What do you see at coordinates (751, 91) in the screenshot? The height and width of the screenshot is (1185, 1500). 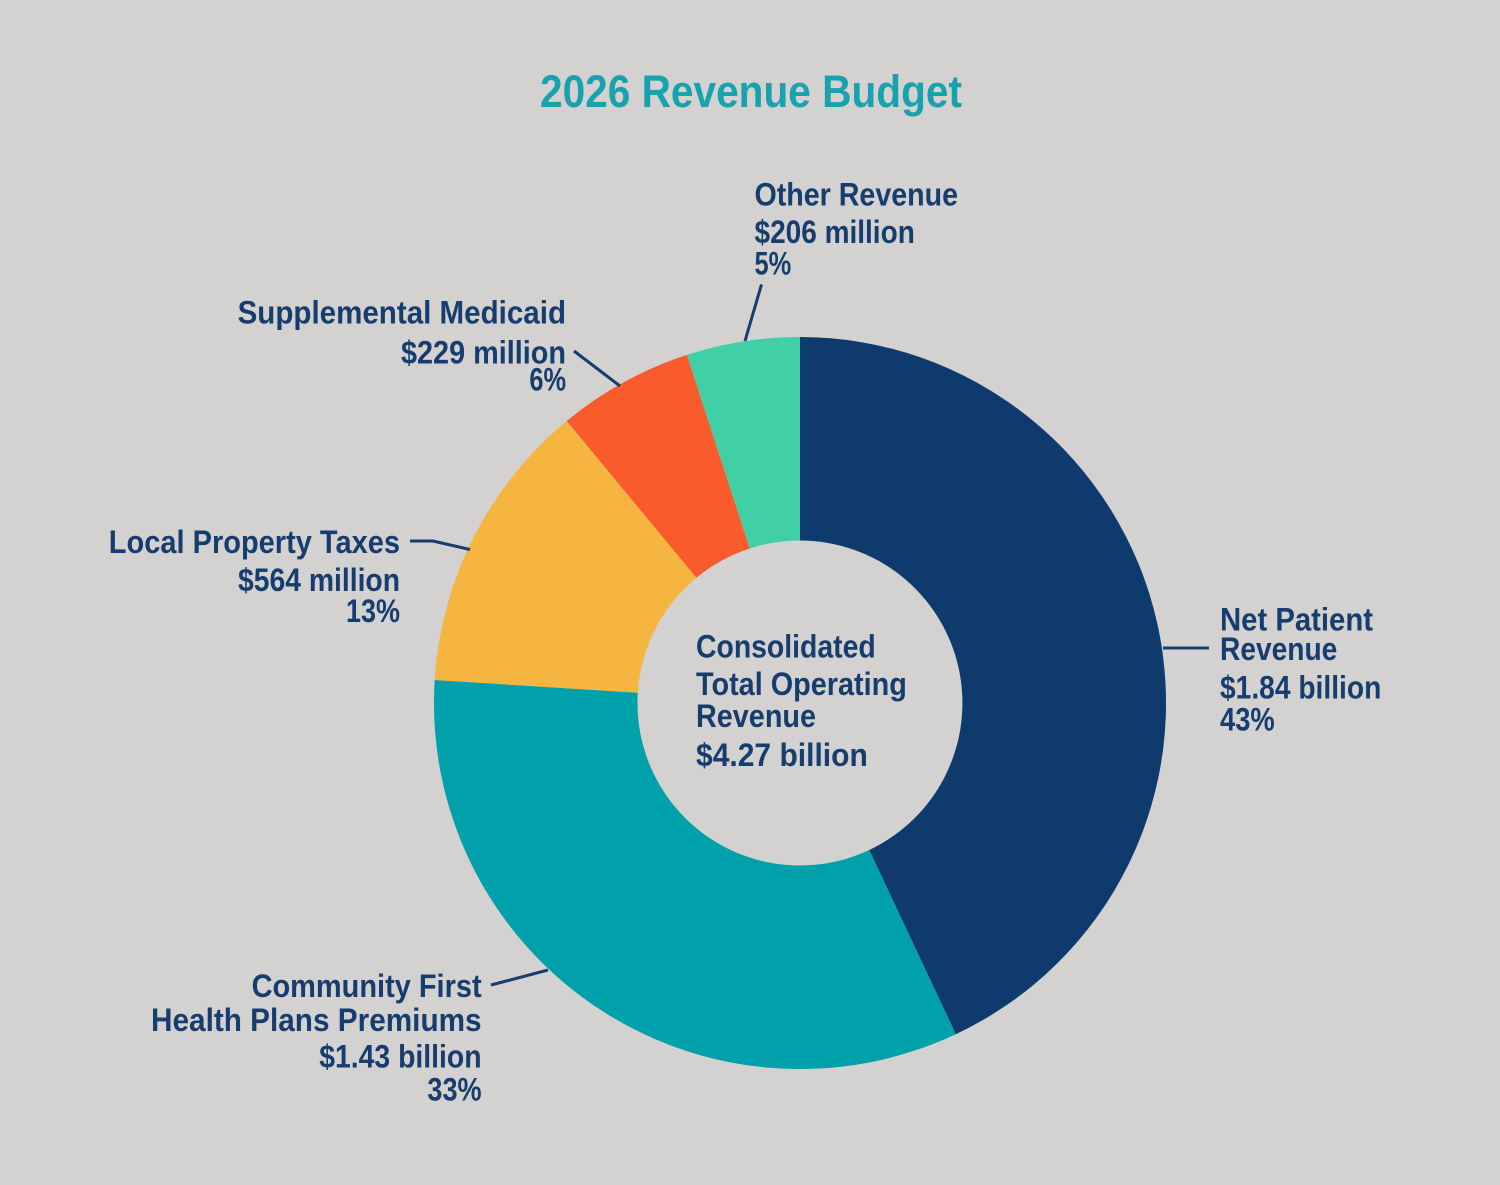 I see `svg-text: 2026 Revenue Budget` at bounding box center [751, 91].